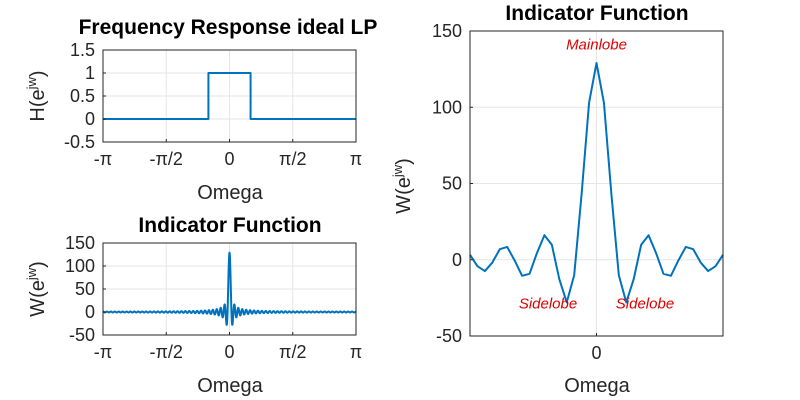 This screenshot has width=800, height=400. I want to click on indicator-small-title: Indicator Function, so click(229, 225).